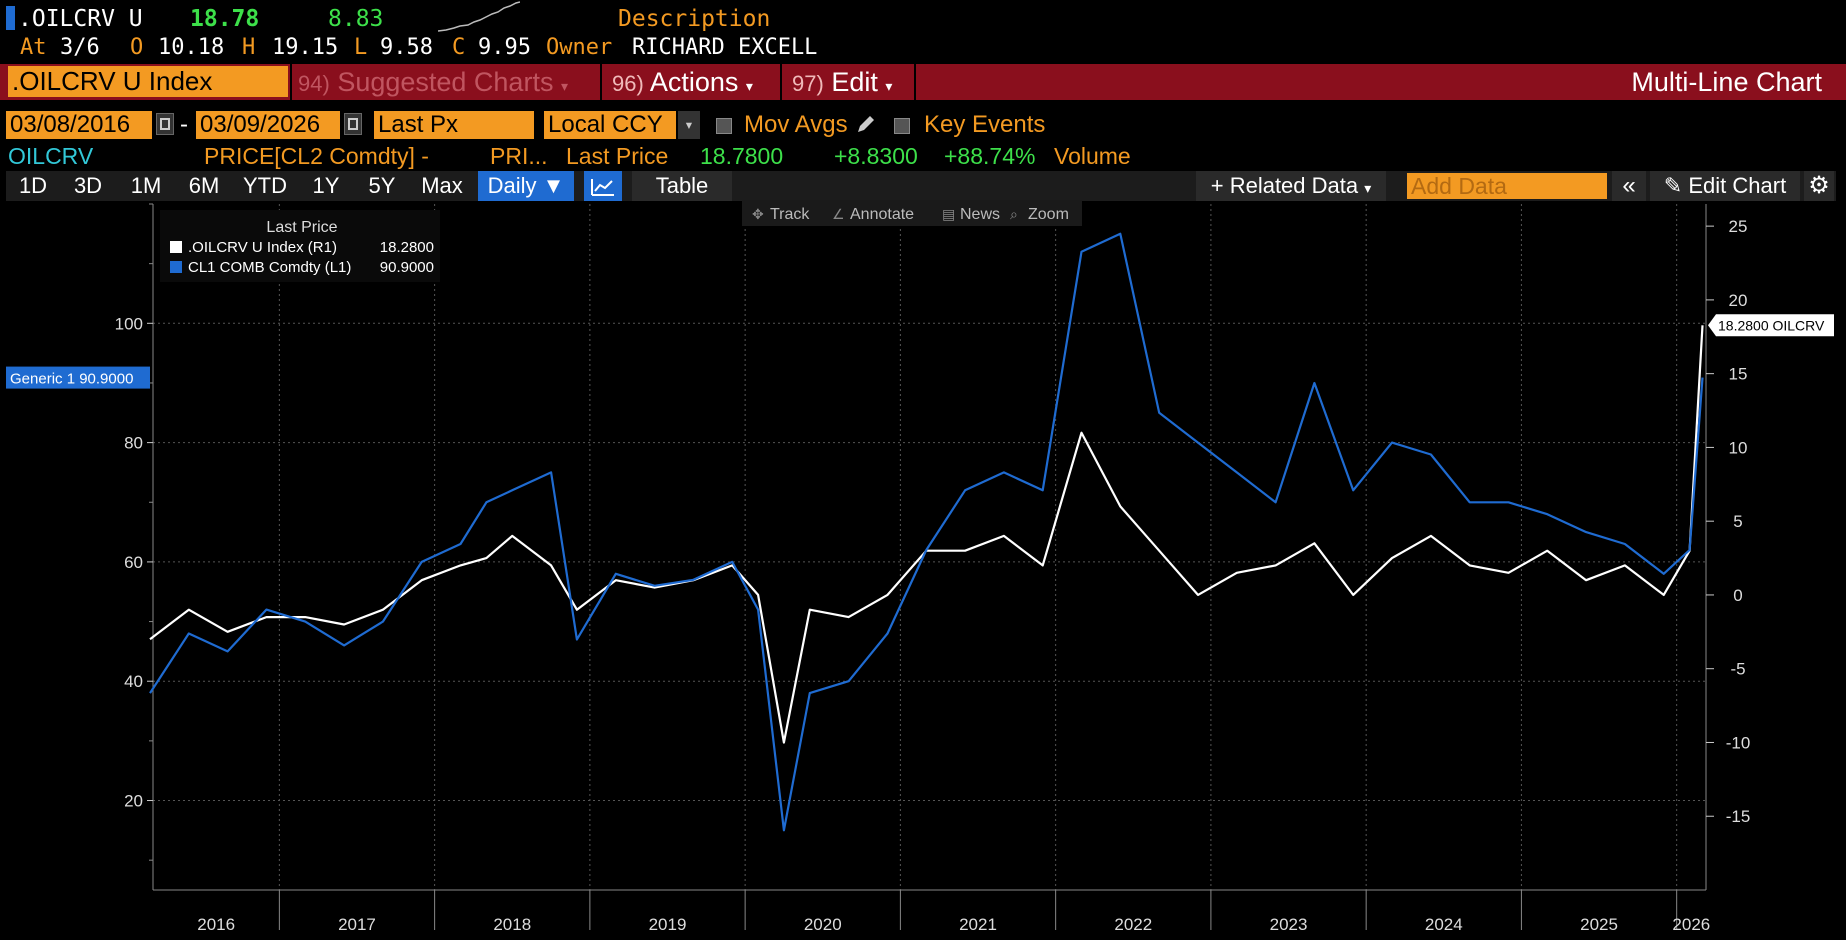 This screenshot has width=1846, height=940. Describe the element at coordinates (1507, 186) in the screenshot. I see `add-data-input: Add Data` at that location.